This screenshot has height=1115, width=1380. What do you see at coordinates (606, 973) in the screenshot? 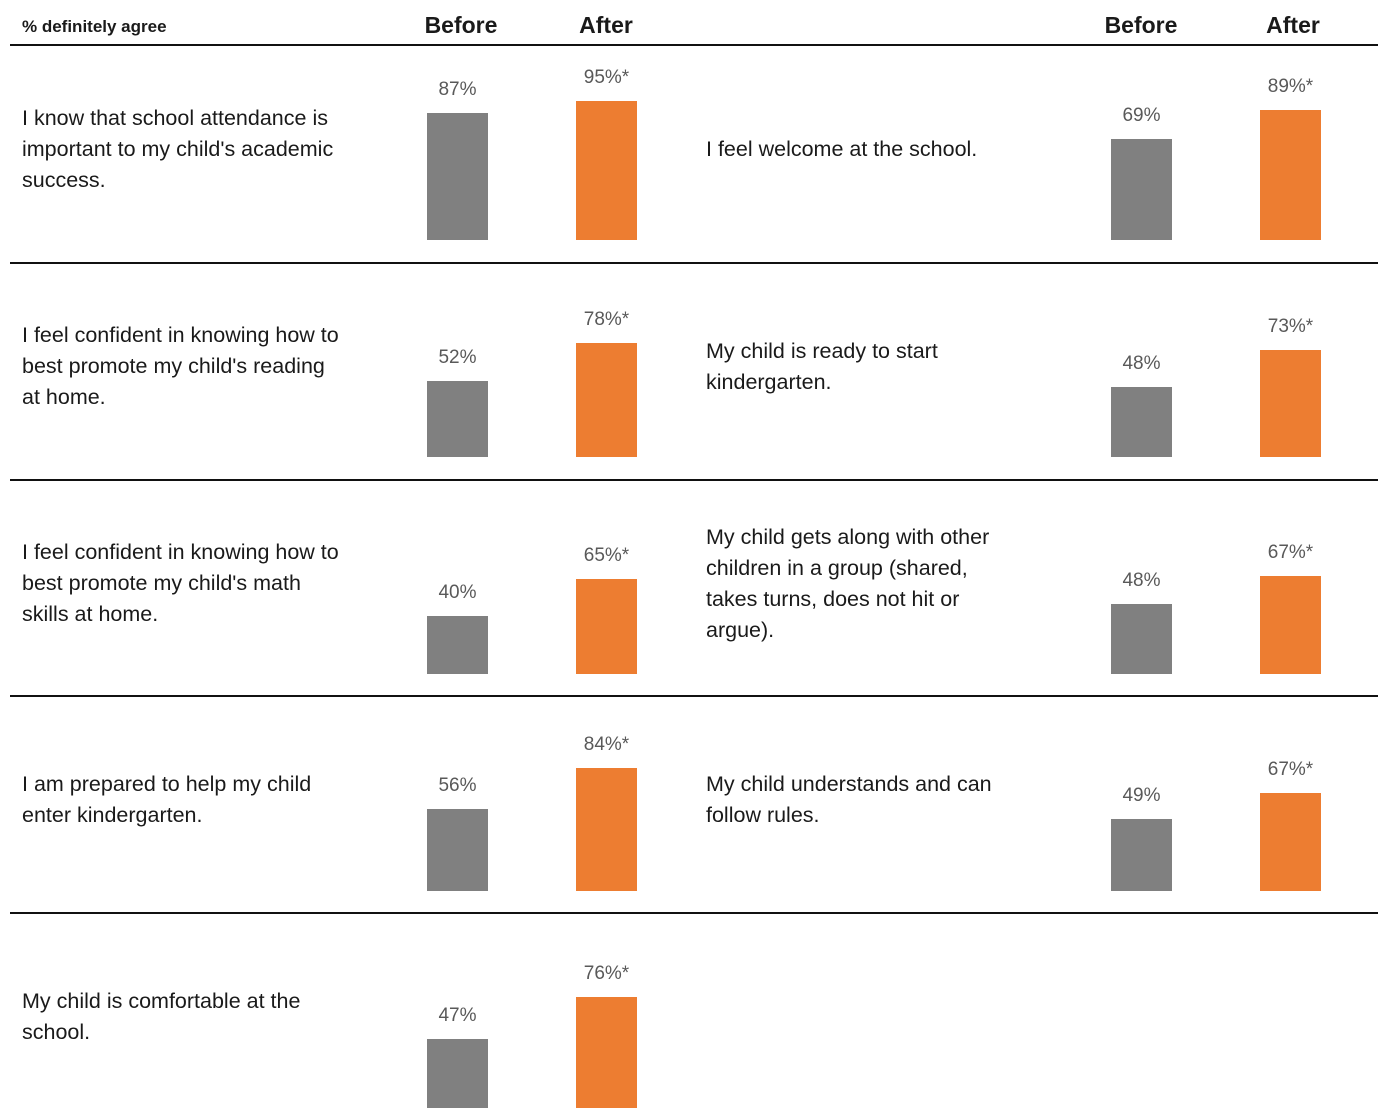
I see `after-value-label: 76%*` at bounding box center [606, 973].